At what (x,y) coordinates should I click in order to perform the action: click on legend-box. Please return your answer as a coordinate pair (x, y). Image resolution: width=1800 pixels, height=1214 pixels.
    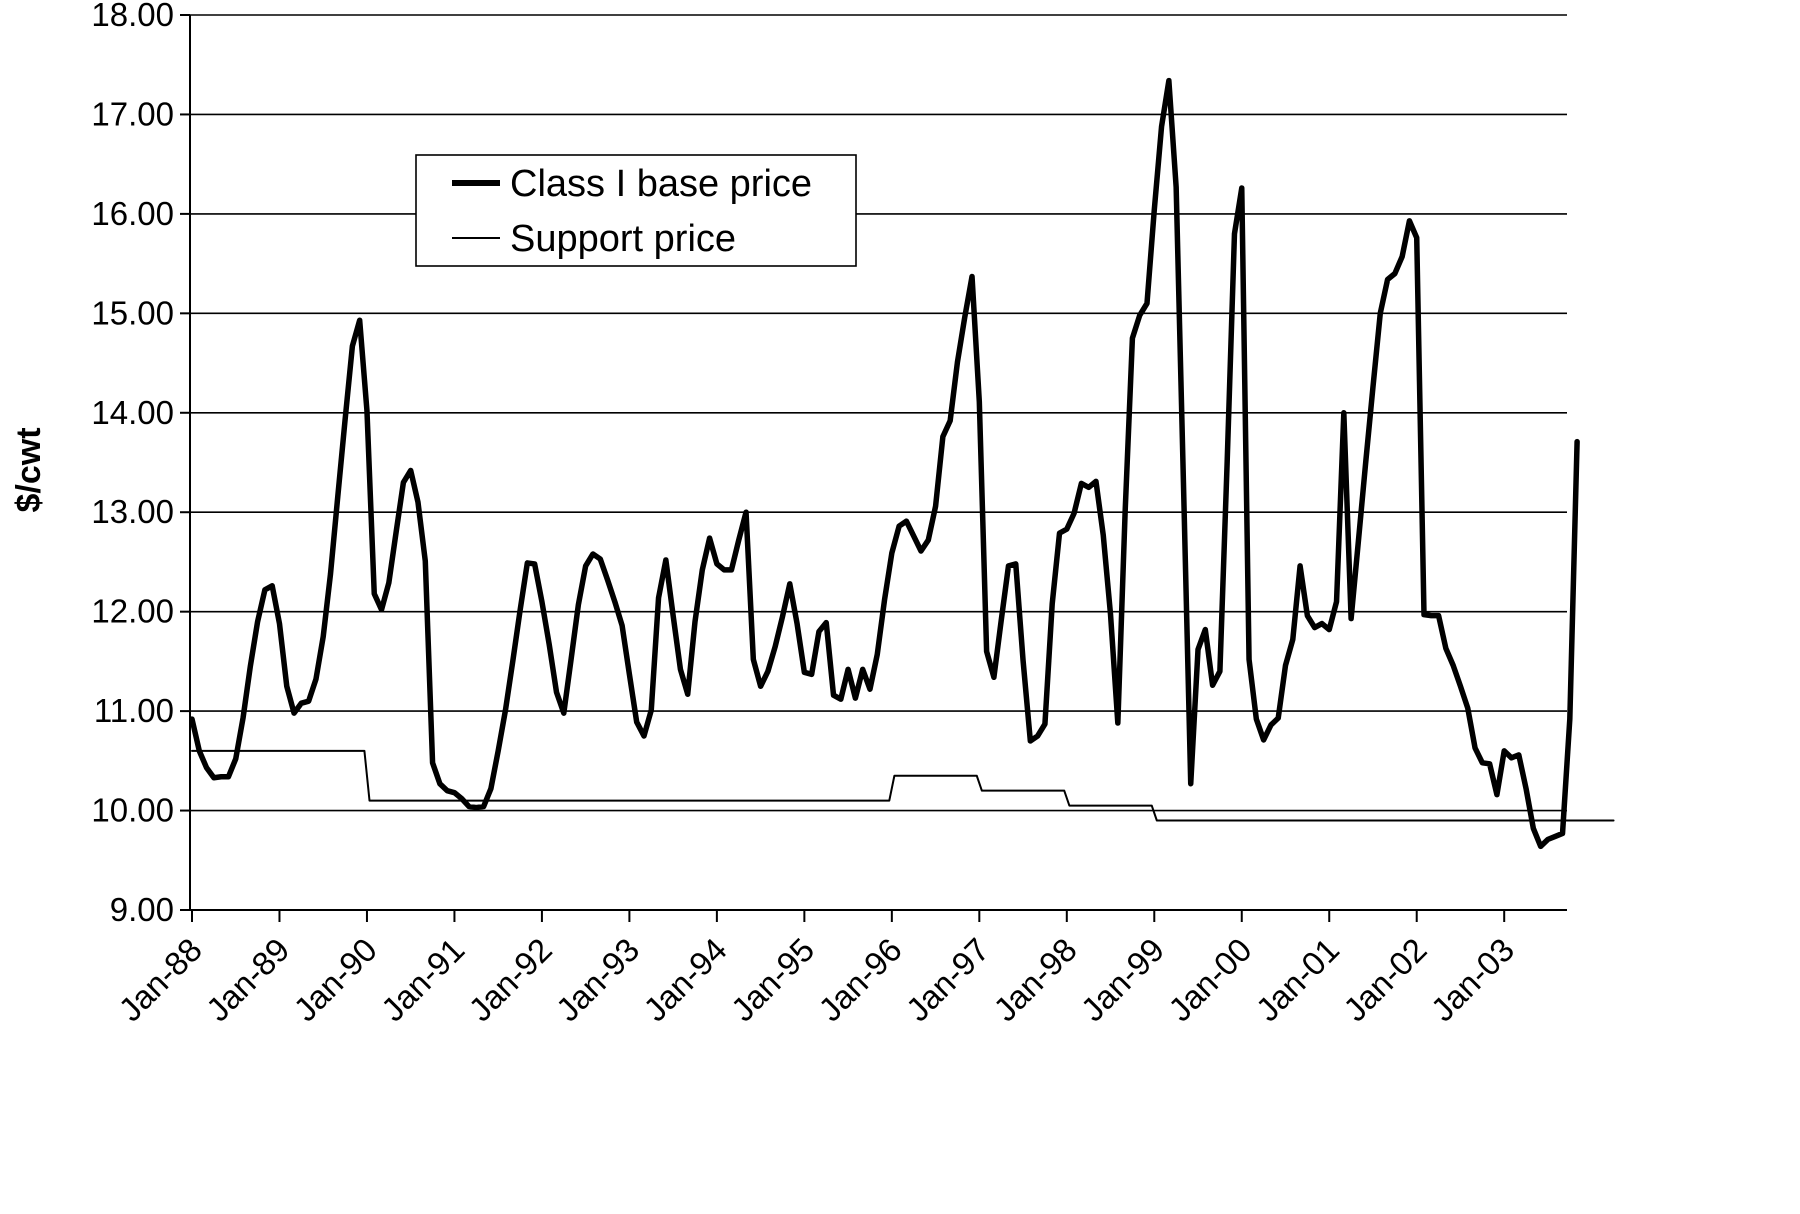
    Looking at the image, I should click on (636, 210).